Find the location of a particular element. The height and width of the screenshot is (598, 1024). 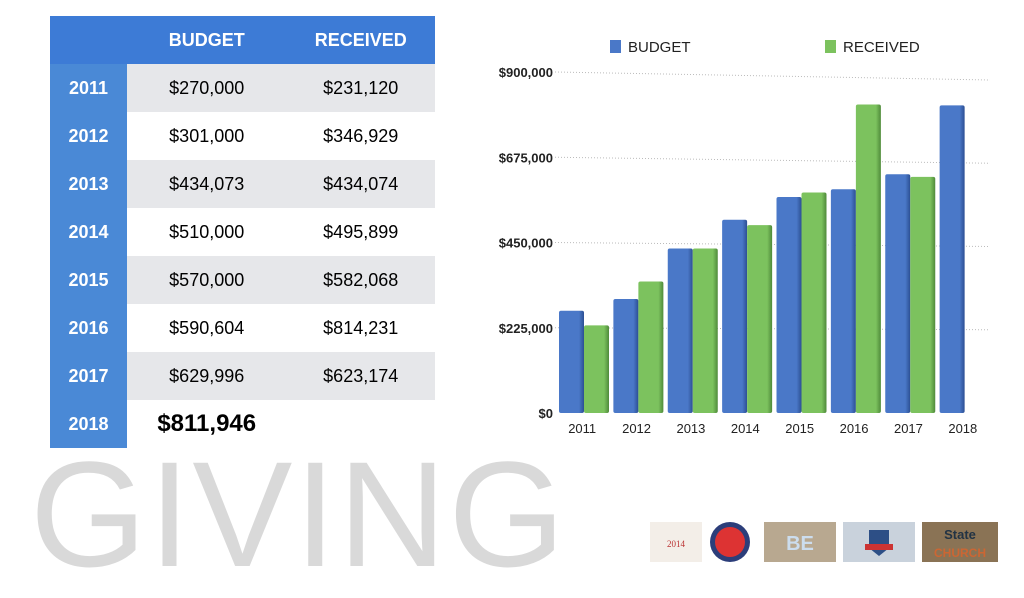

bar-budget-2017 is located at coordinates (898, 293).